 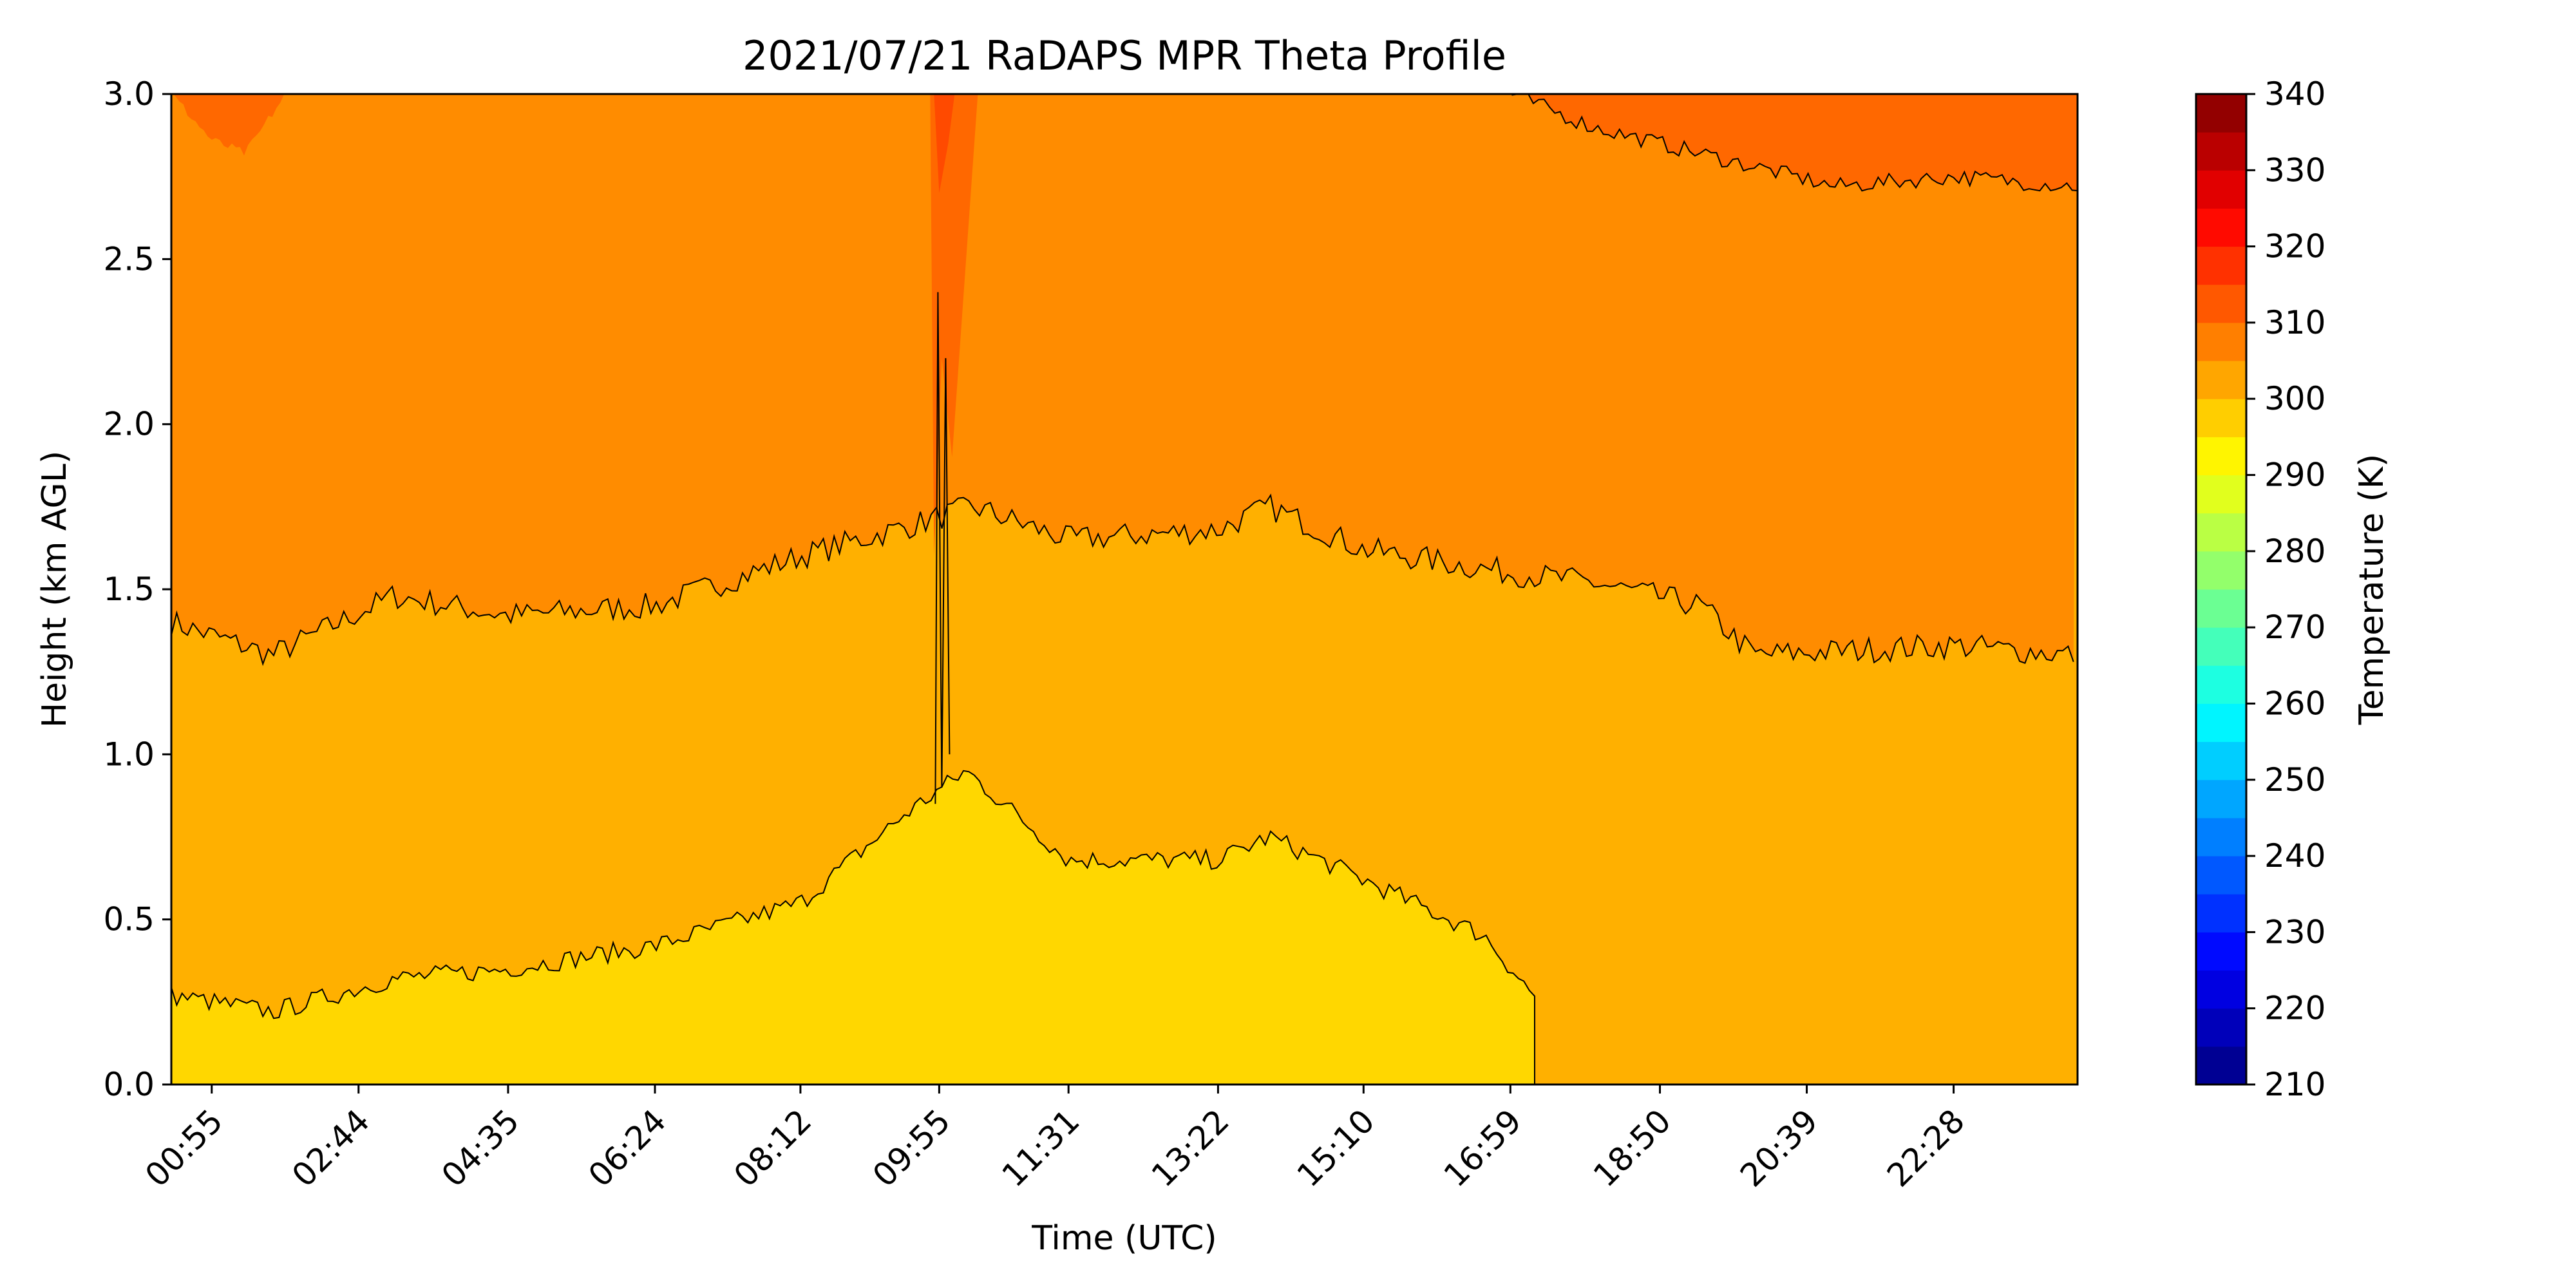 I want to click on fill-310-315K-early, so click(x=229, y=125).